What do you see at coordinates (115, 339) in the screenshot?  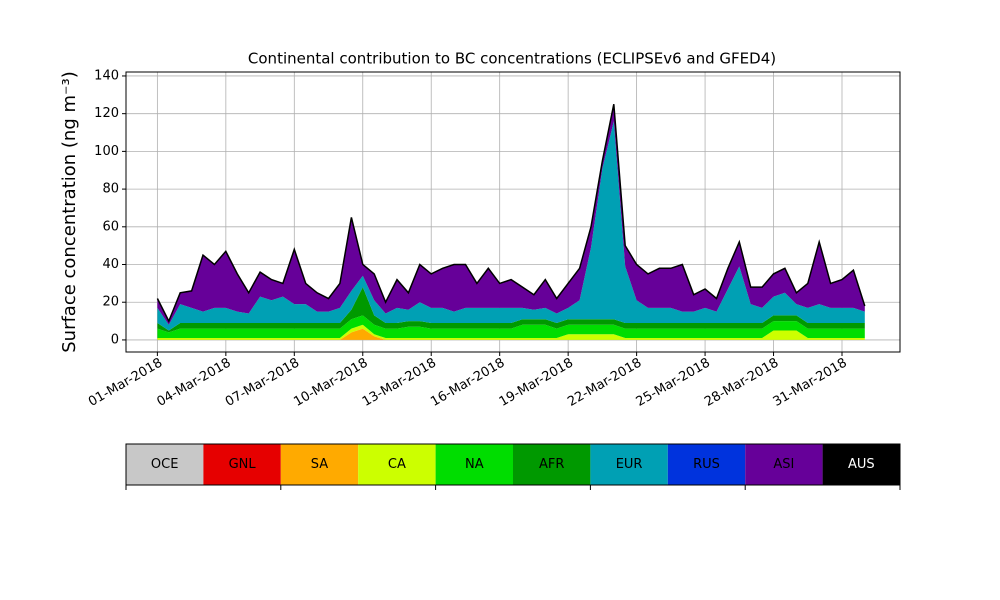 I see `y-tick-label: 0` at bounding box center [115, 339].